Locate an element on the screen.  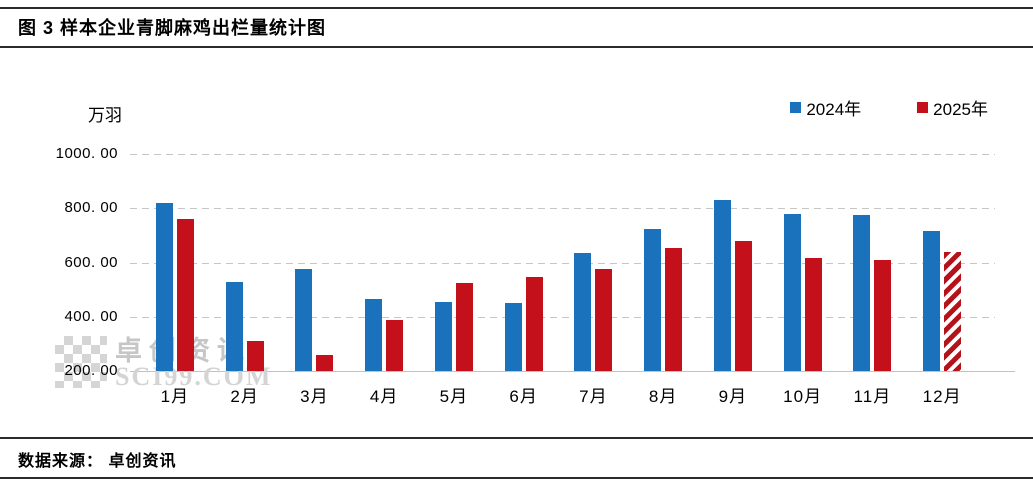
bar-group-2月 is located at coordinates (245, 262).